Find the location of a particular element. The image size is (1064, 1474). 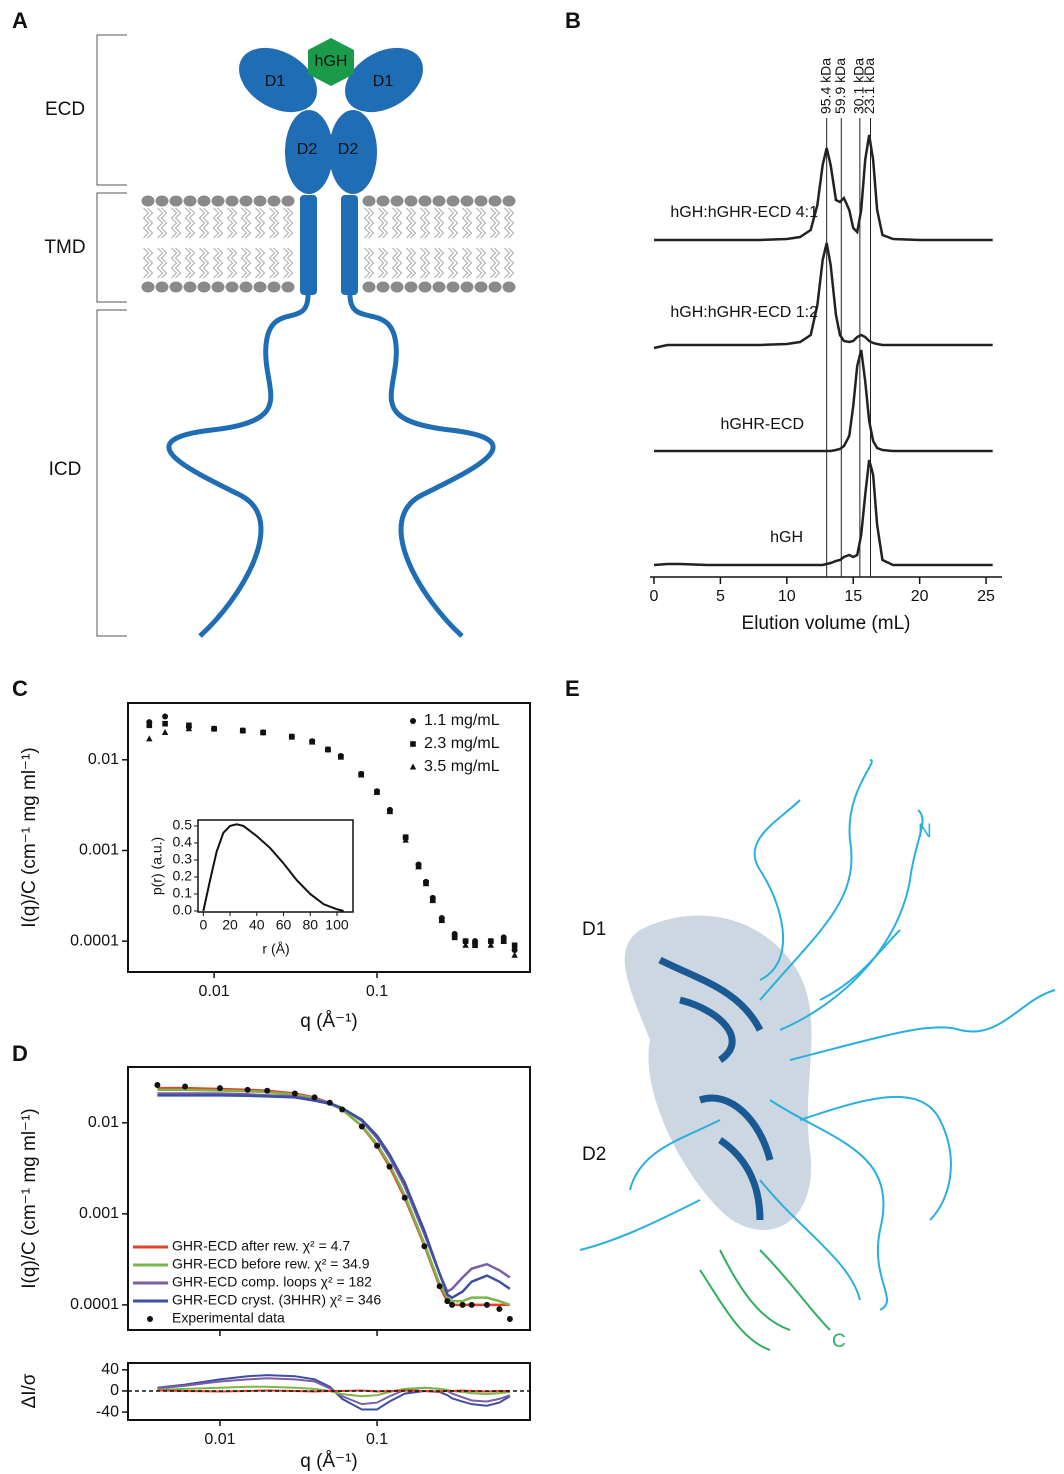

y-axis-label: p(r) (a.u.) is located at coordinates (157, 866).